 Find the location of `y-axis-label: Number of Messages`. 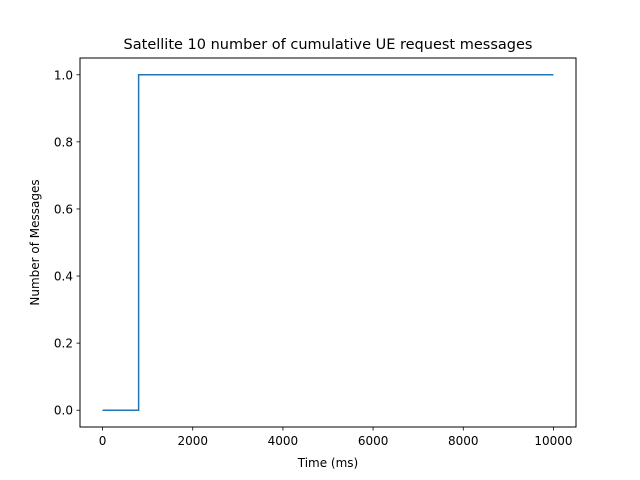

y-axis-label: Number of Messages is located at coordinates (35, 242).